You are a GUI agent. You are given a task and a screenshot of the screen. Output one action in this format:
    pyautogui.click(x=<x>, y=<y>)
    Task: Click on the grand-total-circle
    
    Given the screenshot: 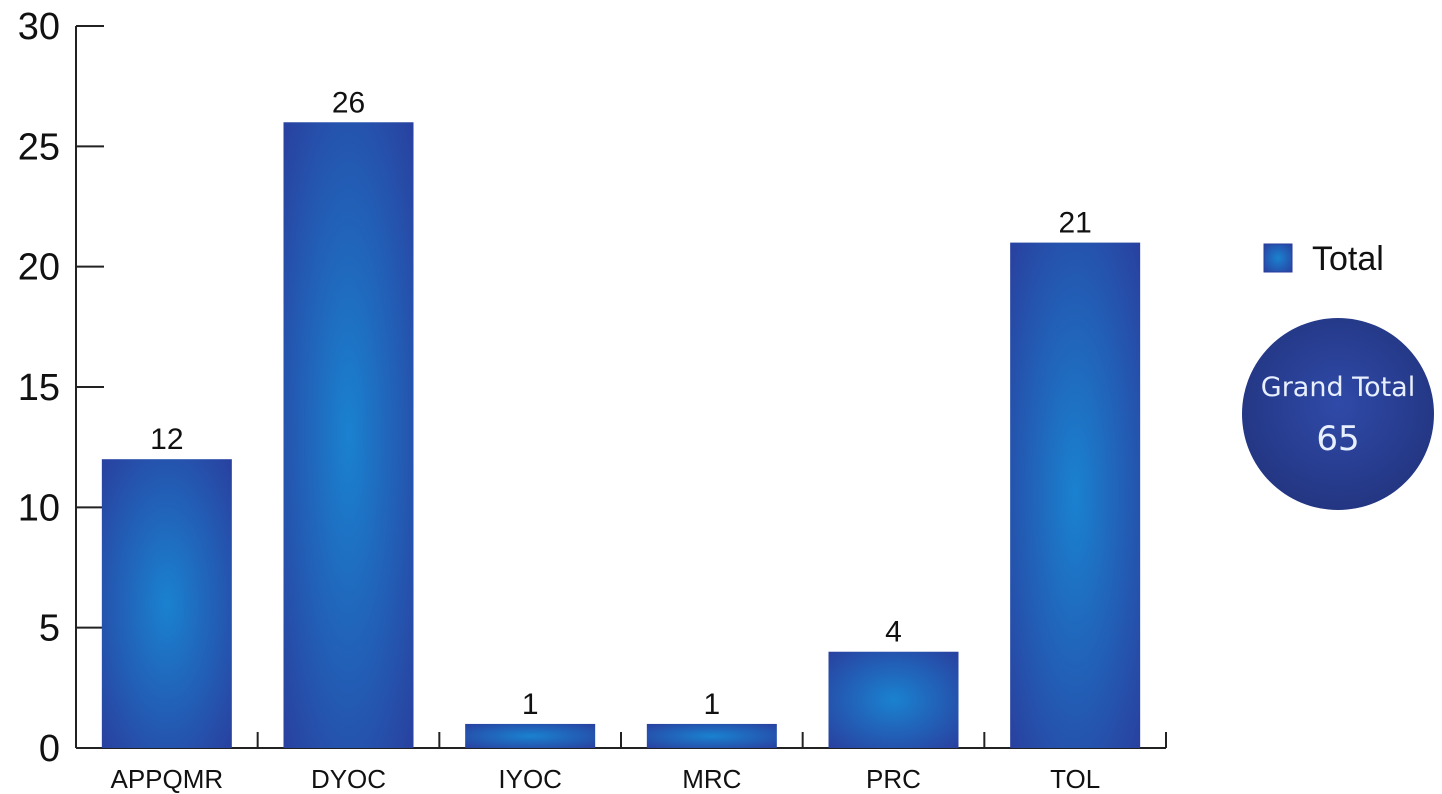 What is the action you would take?
    pyautogui.click(x=1338, y=414)
    